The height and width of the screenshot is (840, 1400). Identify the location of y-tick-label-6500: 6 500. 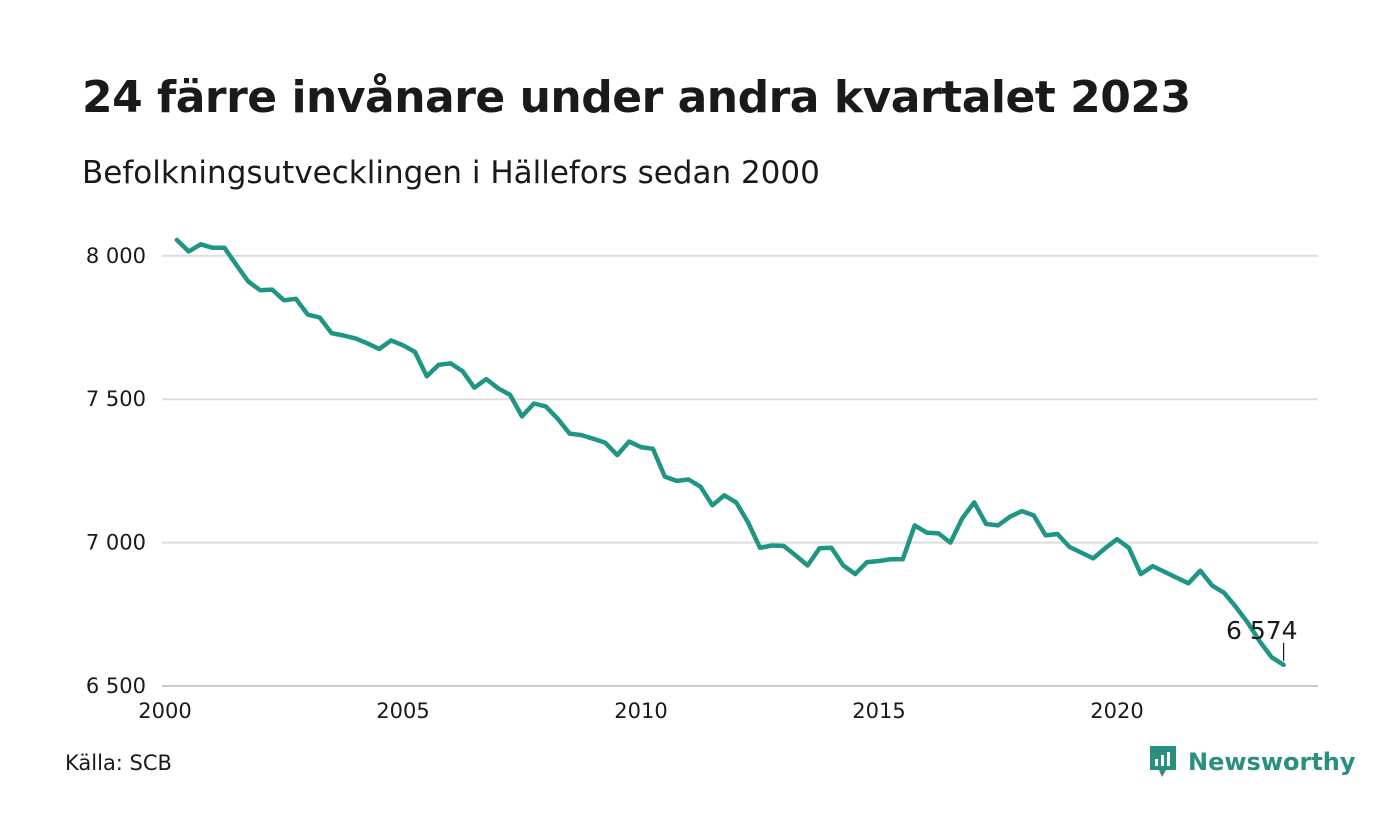
(116, 686).